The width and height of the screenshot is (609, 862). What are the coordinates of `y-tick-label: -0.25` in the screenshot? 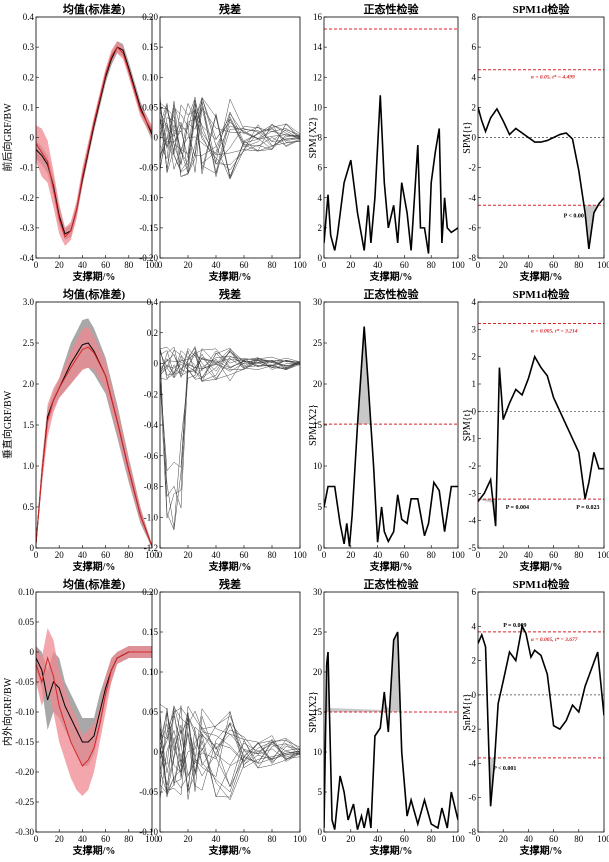 It's located at (24, 802).